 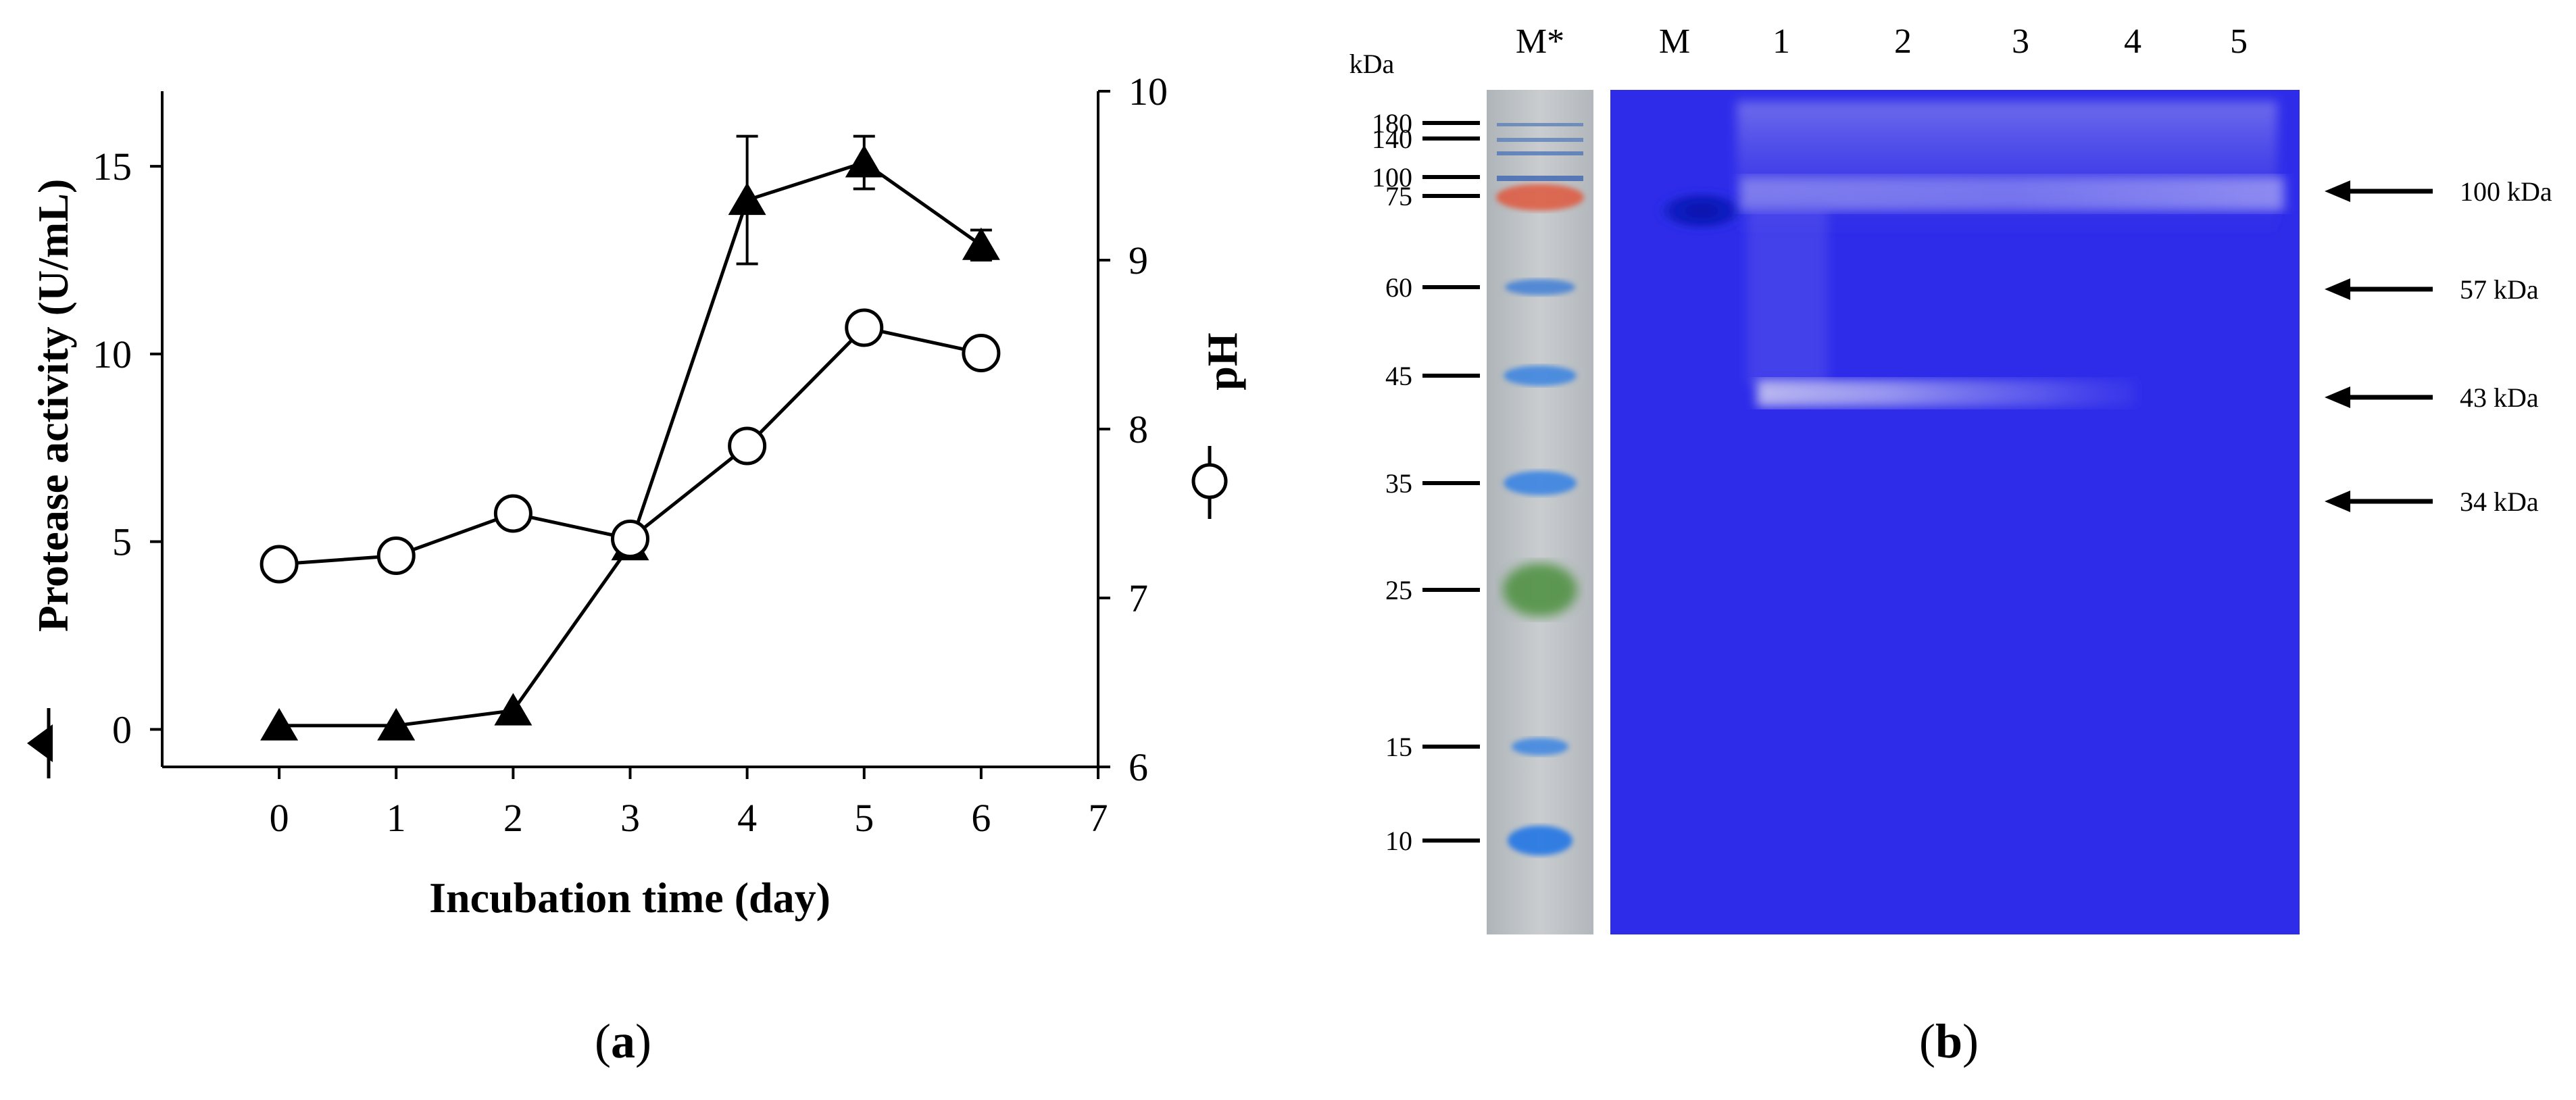 What do you see at coordinates (1398, 747) in the screenshot?
I see `marker-size-label: 15` at bounding box center [1398, 747].